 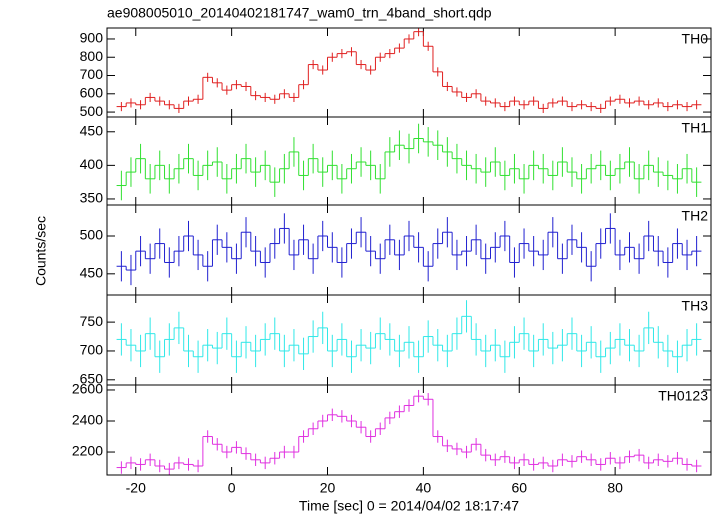 What do you see at coordinates (683, 396) in the screenshot?
I see `panel-label: TH0123` at bounding box center [683, 396].